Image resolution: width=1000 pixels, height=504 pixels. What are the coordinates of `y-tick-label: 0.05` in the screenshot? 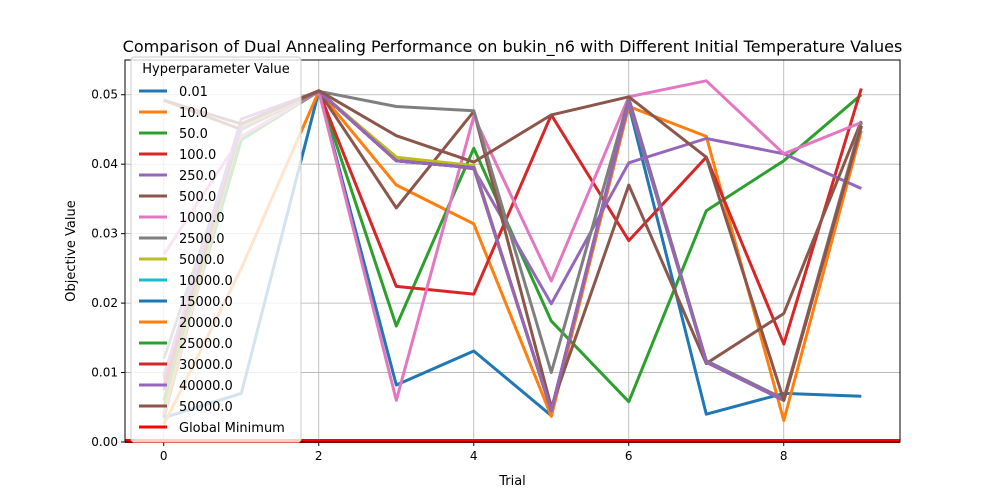 It's located at (104, 95).